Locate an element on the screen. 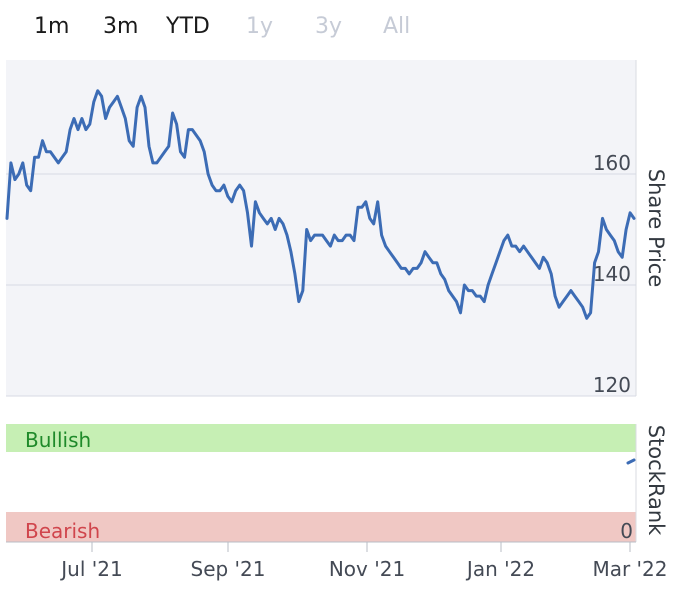 This screenshot has width=682, height=597. price-tick-label-140: 140 is located at coordinates (612, 274).